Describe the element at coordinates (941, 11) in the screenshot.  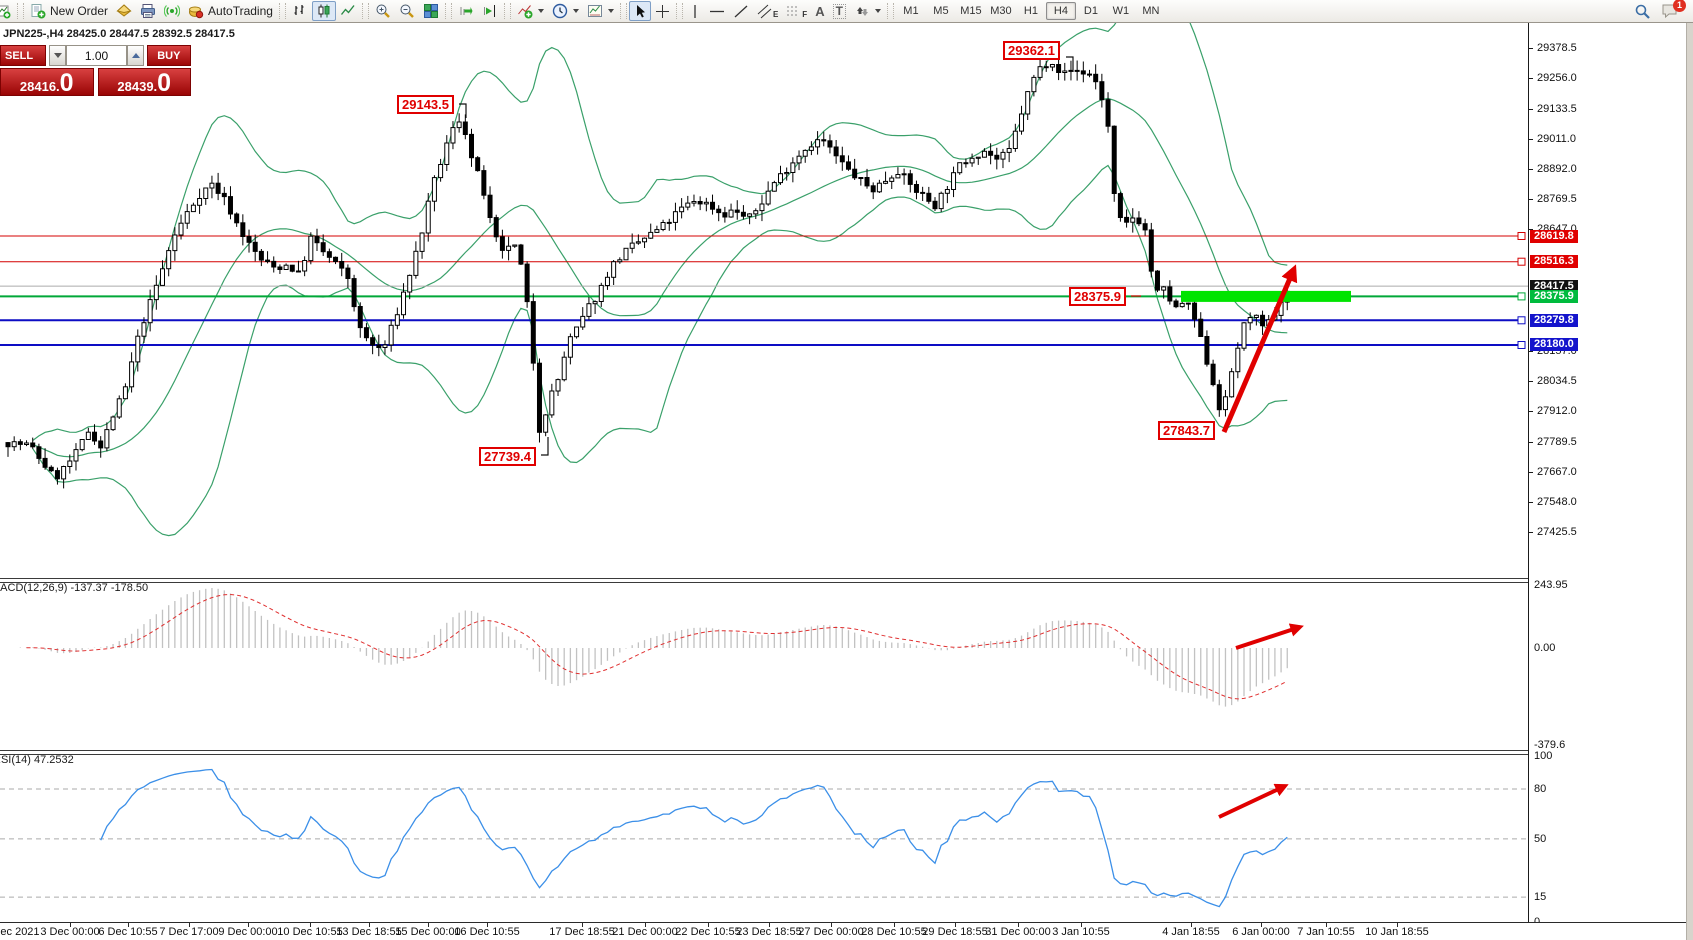
I see `timeframe-button-M5: M5` at that location.